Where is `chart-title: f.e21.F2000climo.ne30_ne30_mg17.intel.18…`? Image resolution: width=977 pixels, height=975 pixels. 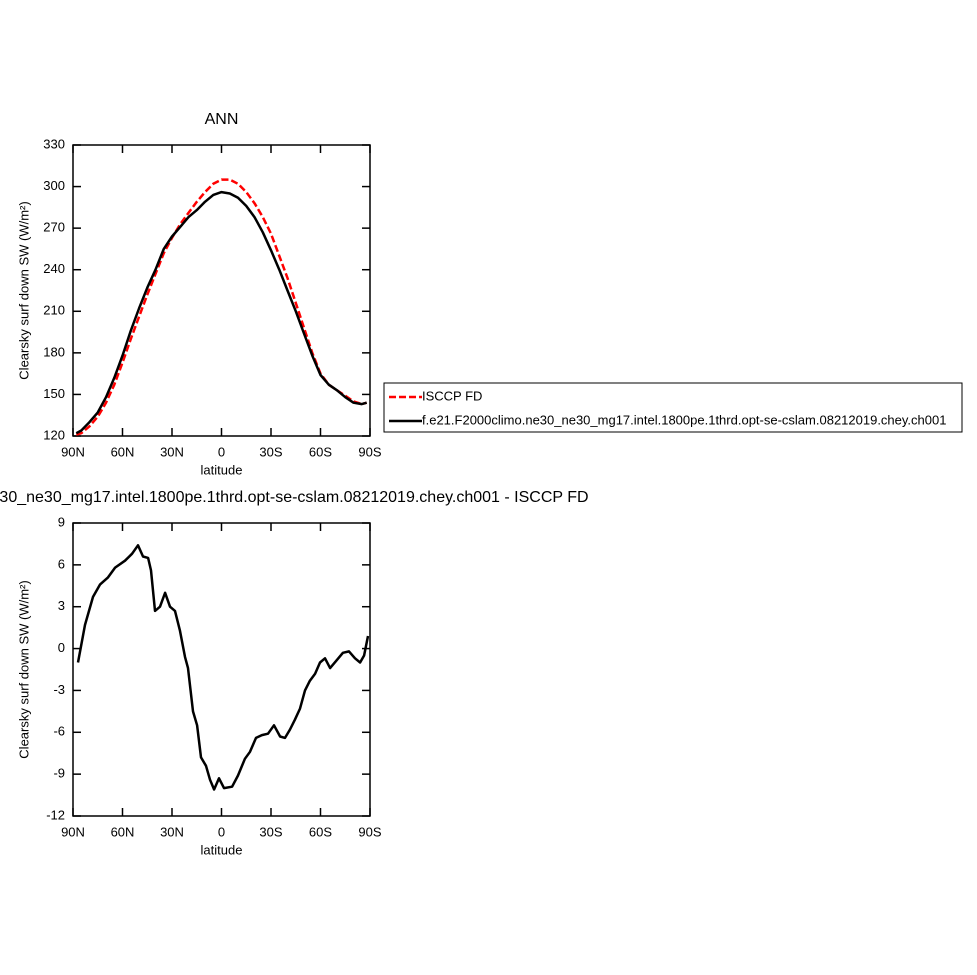
chart-title: f.e21.F2000climo.ne30_ne30_mg17.intel.18… is located at coordinates (294, 497).